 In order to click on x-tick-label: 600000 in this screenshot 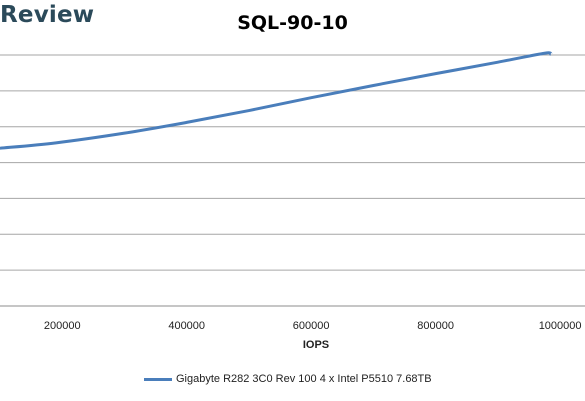, I will do `click(311, 326)`.